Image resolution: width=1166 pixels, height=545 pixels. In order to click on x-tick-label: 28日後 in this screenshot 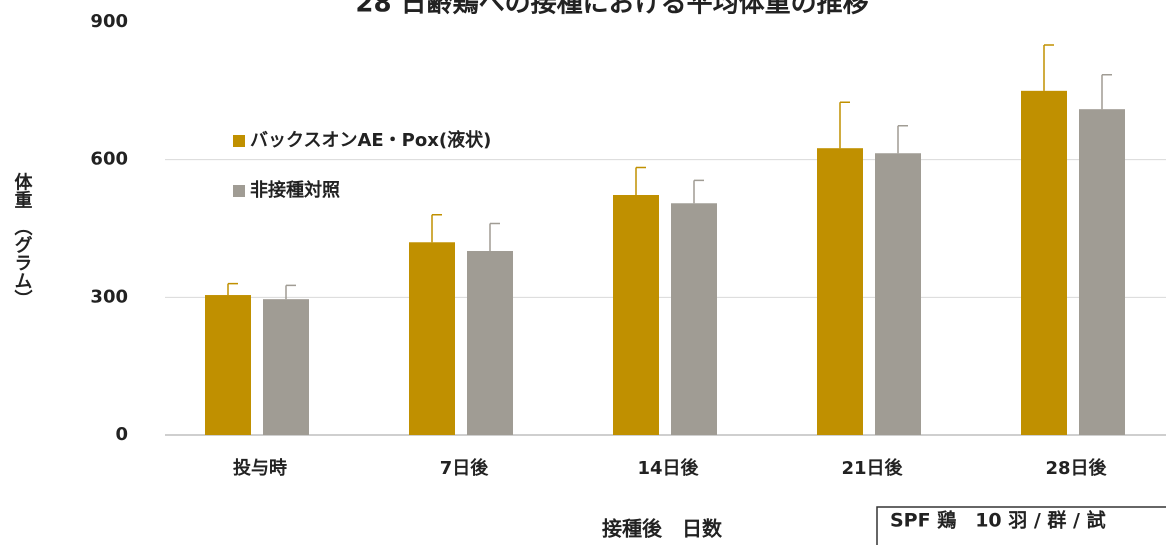, I will do `click(1076, 468)`.